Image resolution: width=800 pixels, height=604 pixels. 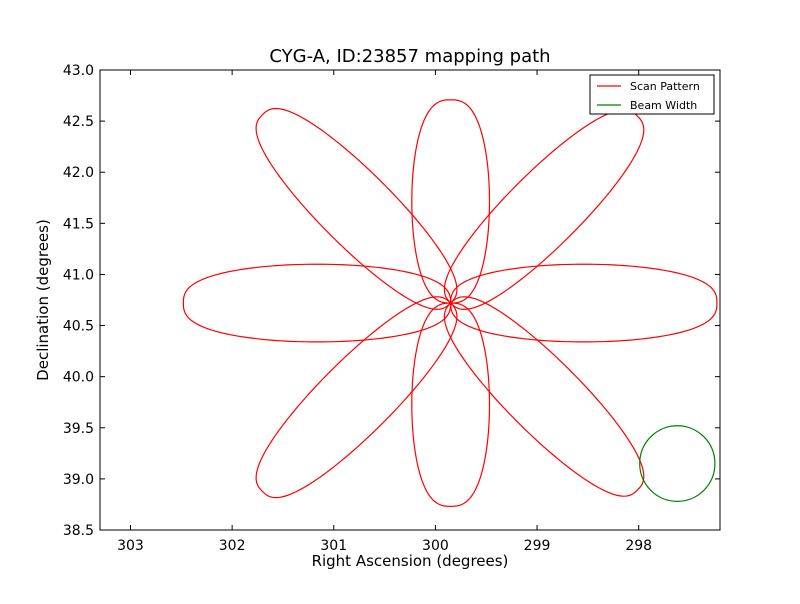 I want to click on y-tick-label: 42.5, so click(x=78, y=122).